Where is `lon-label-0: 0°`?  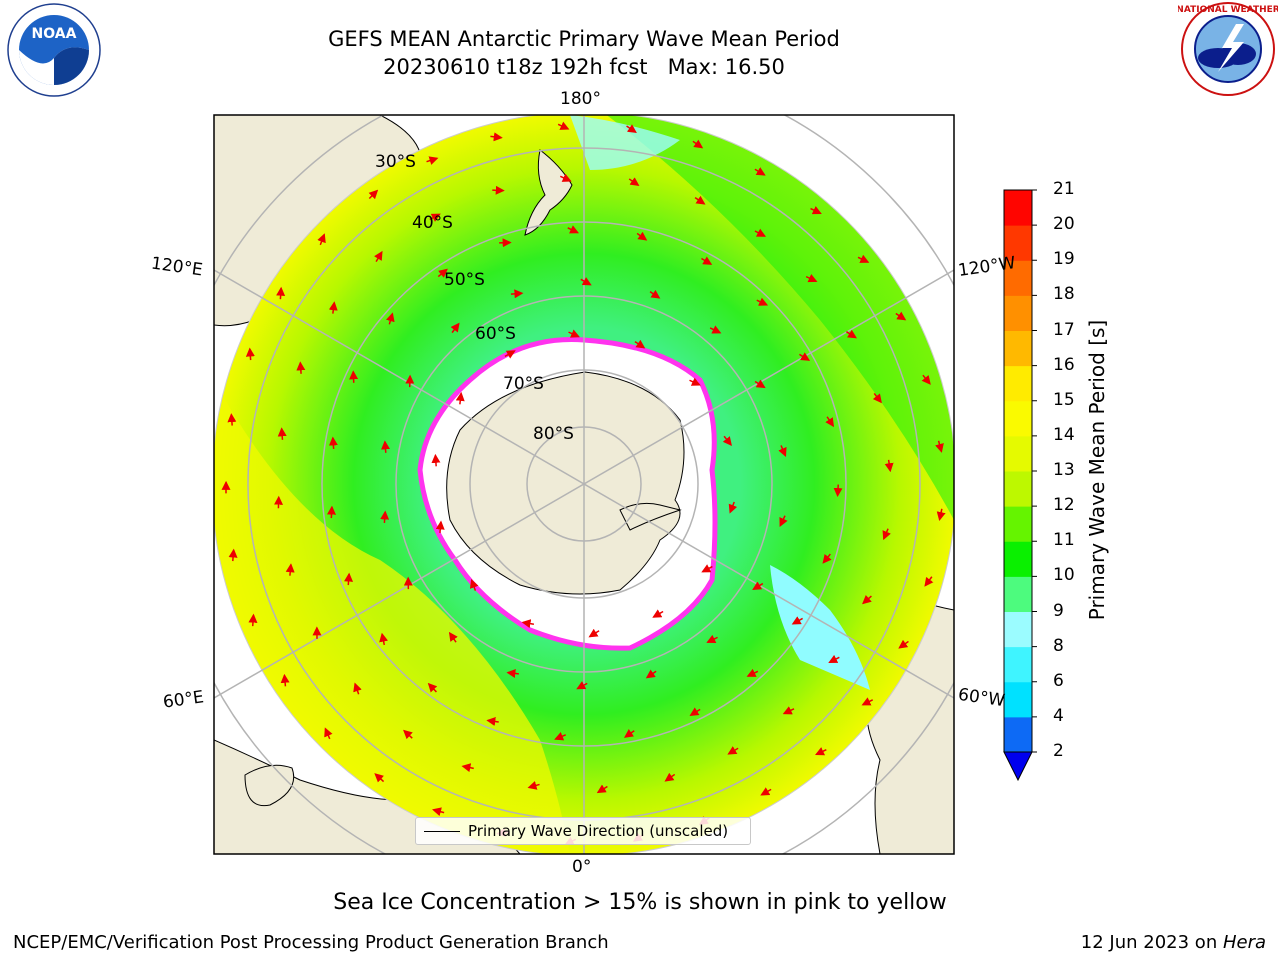 lon-label-0: 0° is located at coordinates (582, 867).